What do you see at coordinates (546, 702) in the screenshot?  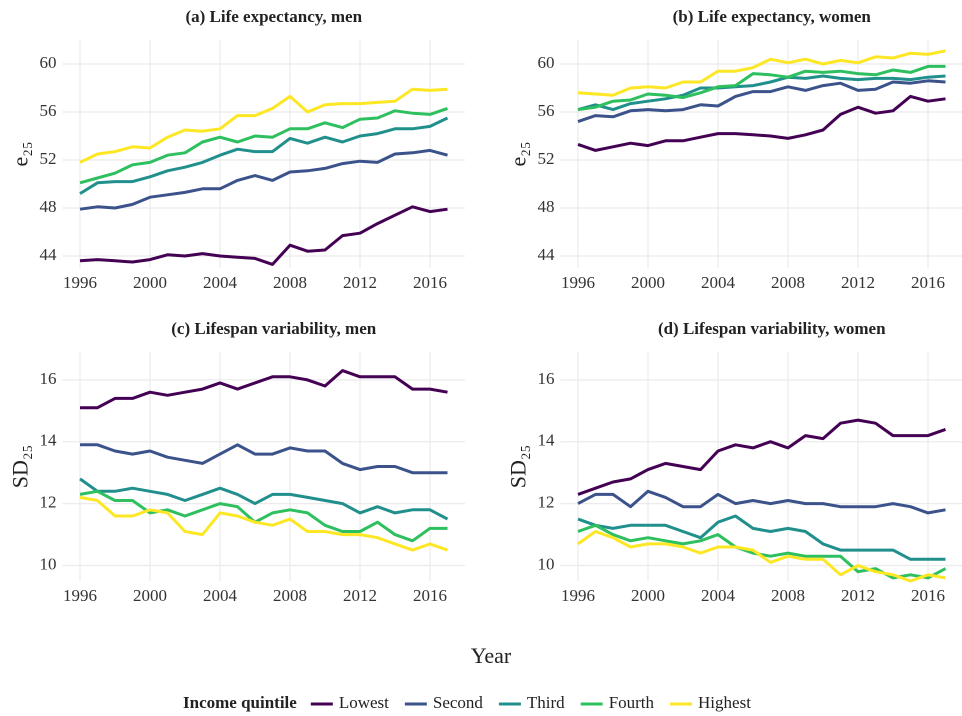 I see `legend-label: Third` at bounding box center [546, 702].